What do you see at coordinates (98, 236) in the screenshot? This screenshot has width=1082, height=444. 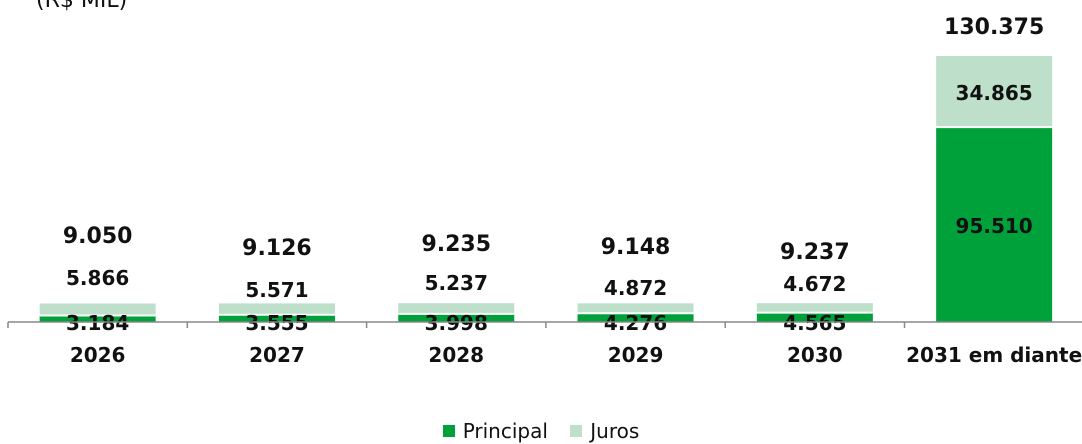 I see `data-label-total: 9.050` at bounding box center [98, 236].